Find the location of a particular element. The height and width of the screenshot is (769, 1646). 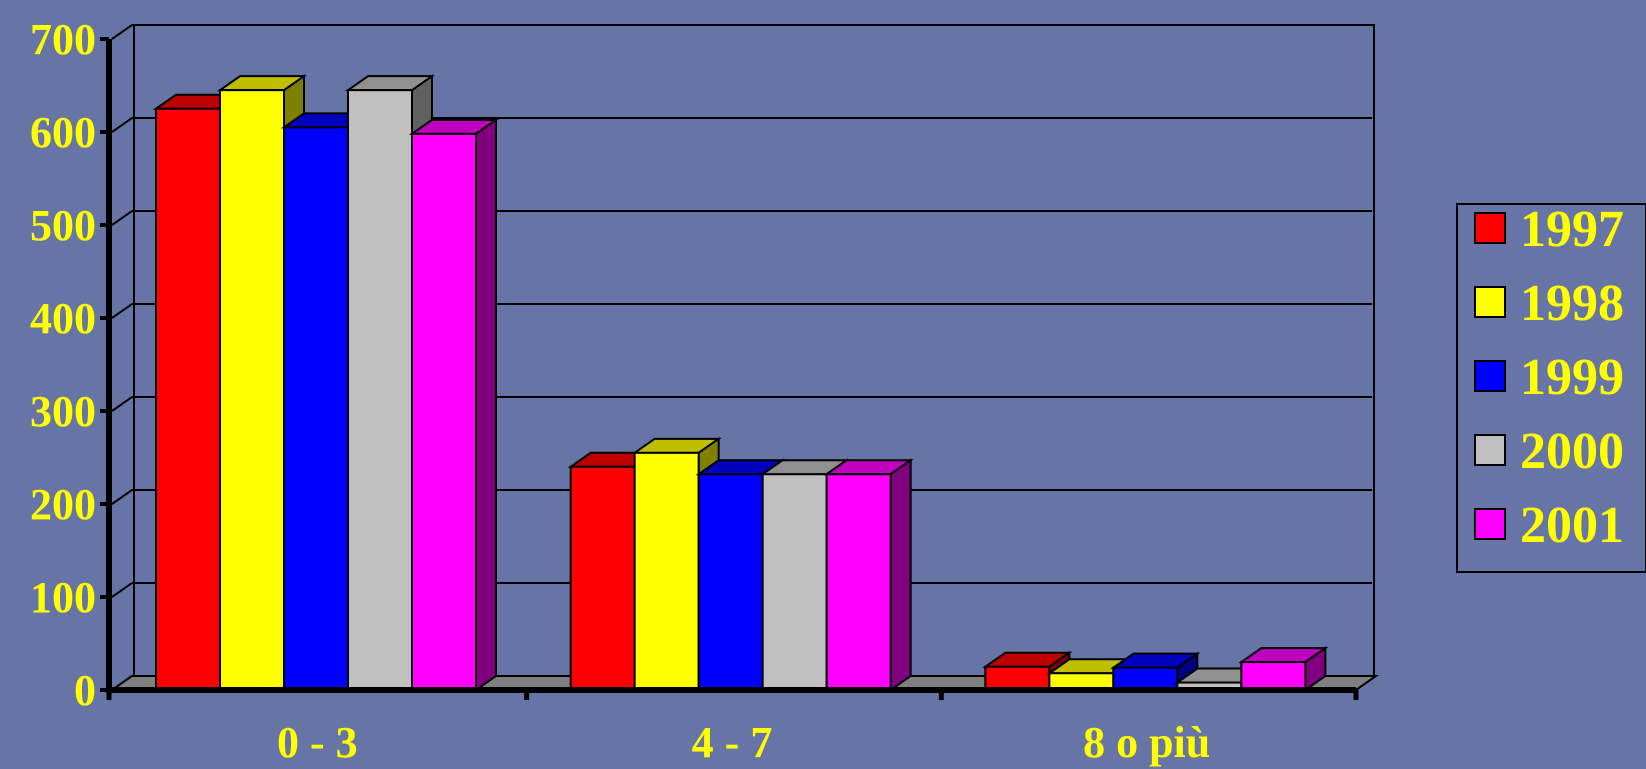

y-tick-label: 200 is located at coordinates (63, 504).